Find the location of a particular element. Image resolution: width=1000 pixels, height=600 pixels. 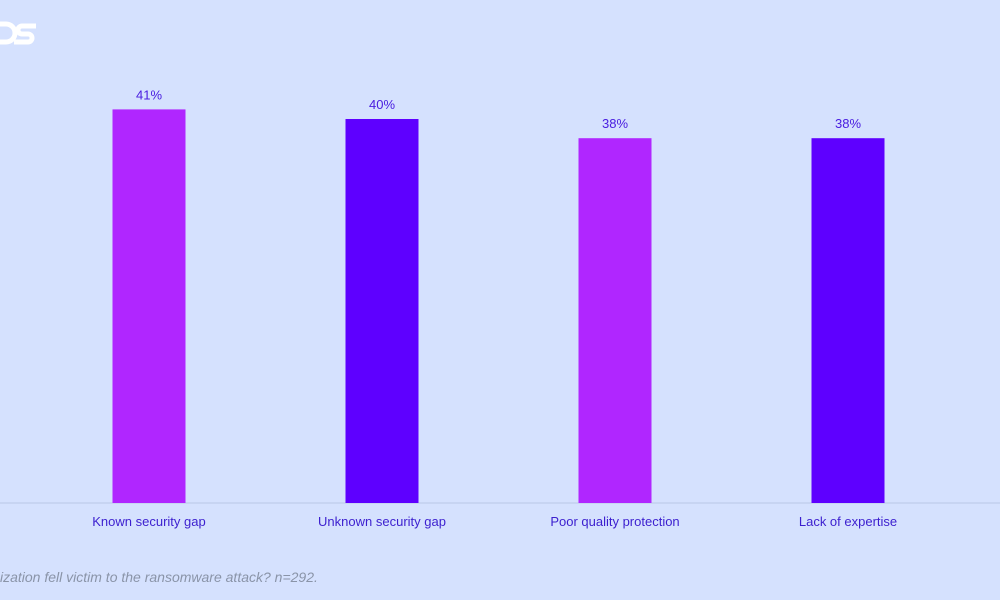

data-label-2: 40% is located at coordinates (382, 104).